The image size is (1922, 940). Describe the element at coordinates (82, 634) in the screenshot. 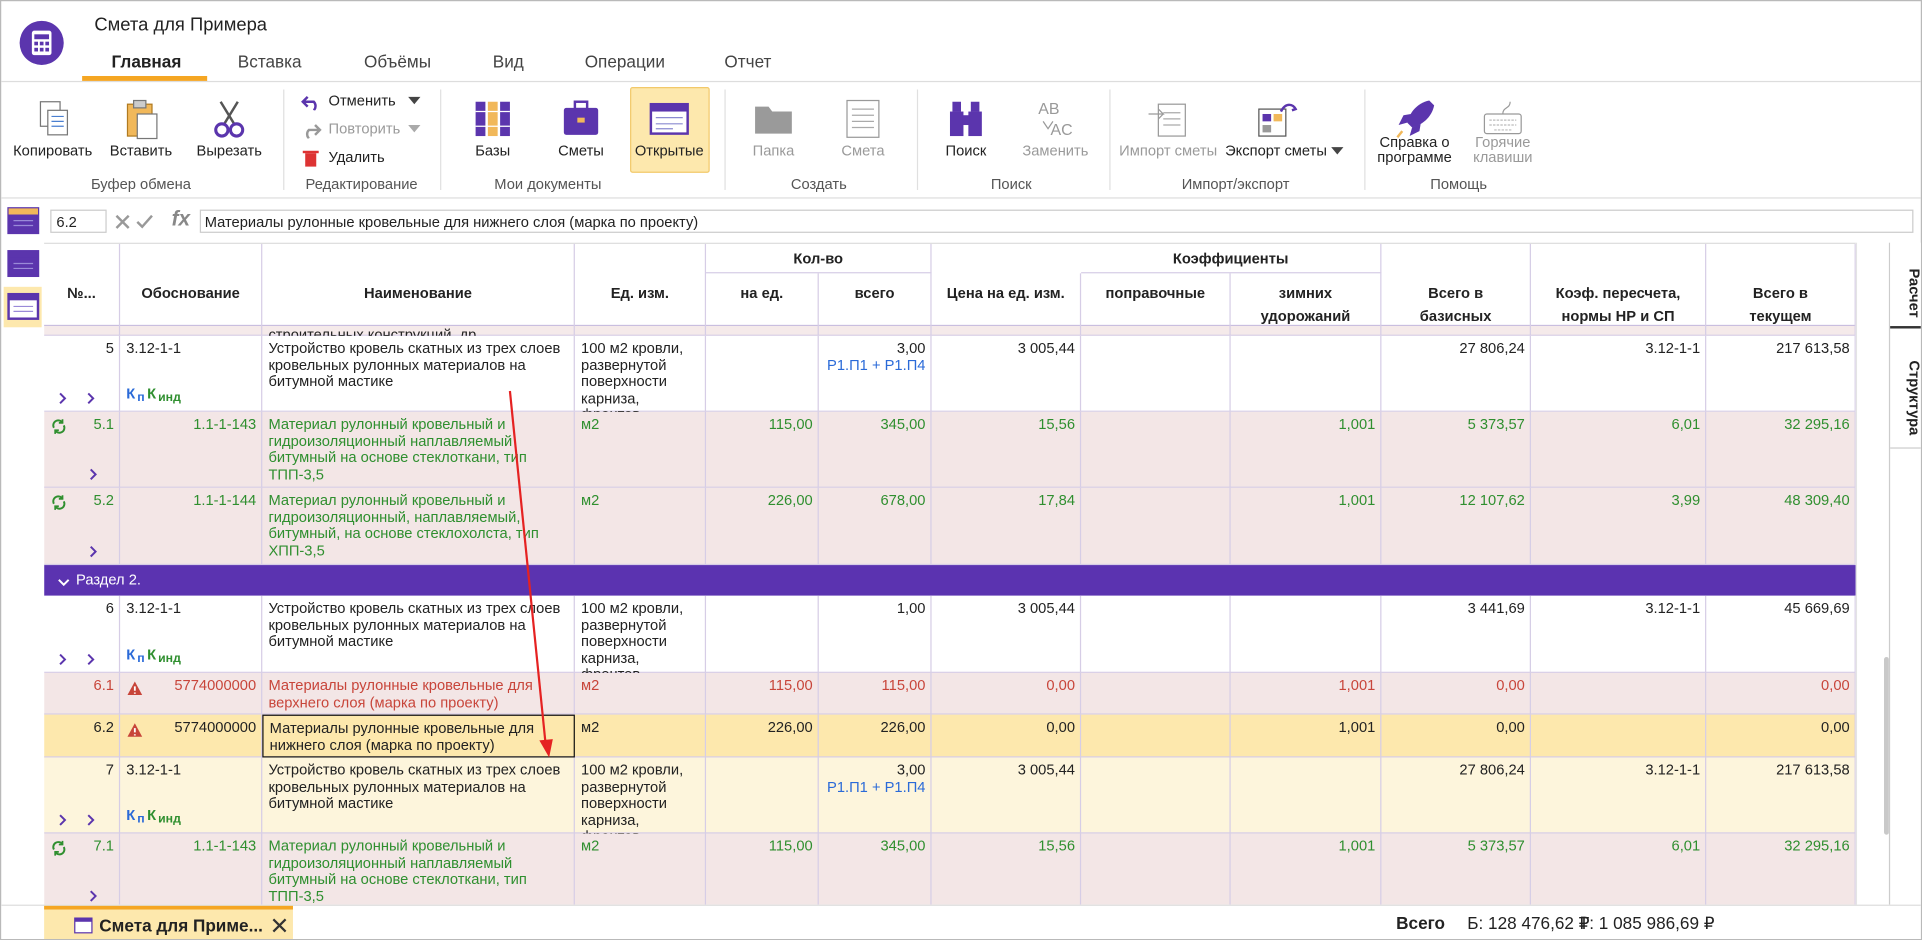

I see `table-cell: 6` at that location.